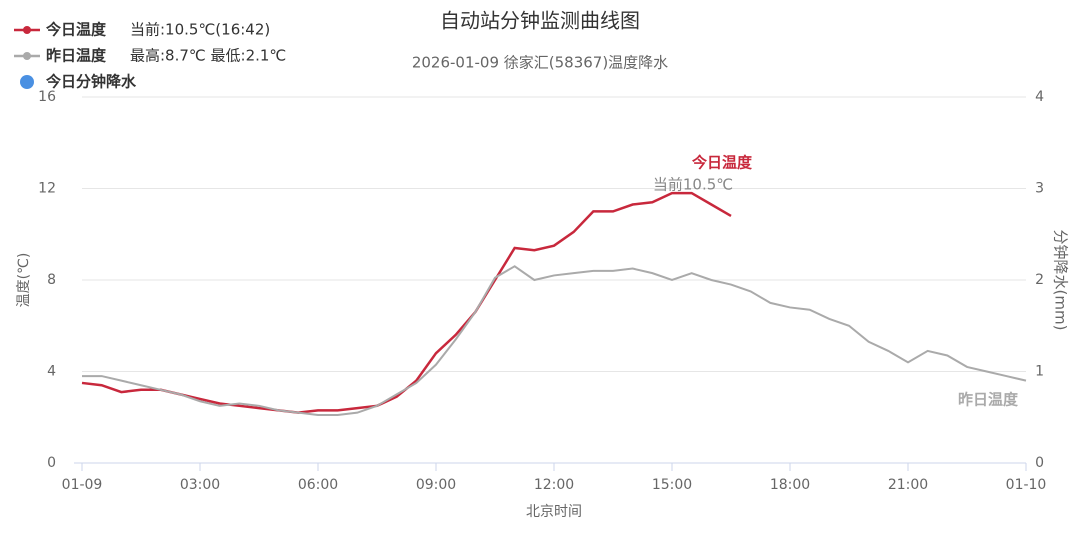 The image size is (1080, 533). What do you see at coordinates (1039, 189) in the screenshot?
I see `y2-tick-label: 3` at bounding box center [1039, 189].